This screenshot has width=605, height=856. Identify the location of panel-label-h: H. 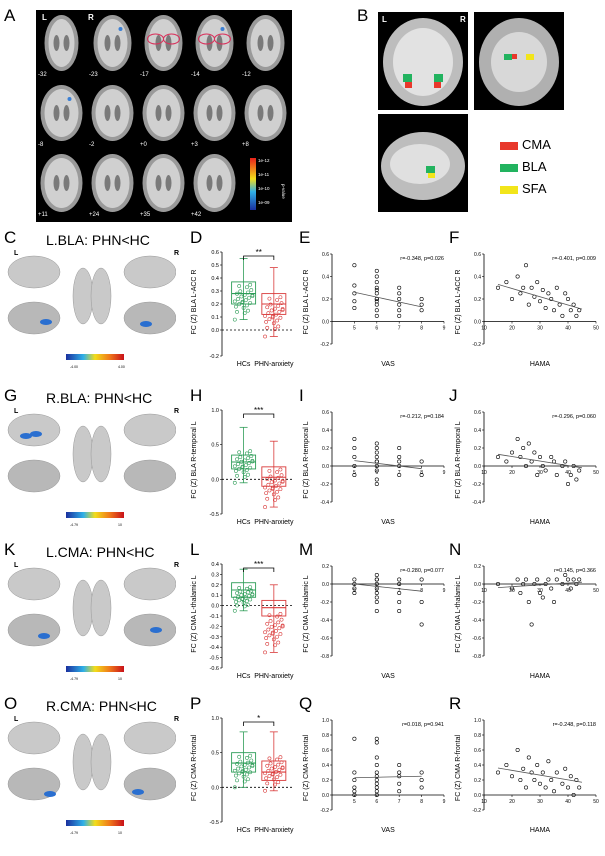
(196, 395).